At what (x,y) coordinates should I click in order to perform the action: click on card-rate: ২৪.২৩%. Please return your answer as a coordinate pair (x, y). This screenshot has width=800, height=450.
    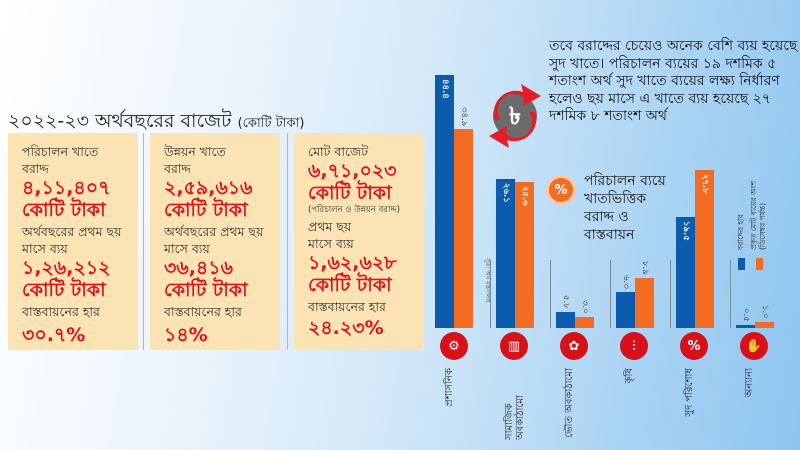
    Looking at the image, I should click on (346, 328).